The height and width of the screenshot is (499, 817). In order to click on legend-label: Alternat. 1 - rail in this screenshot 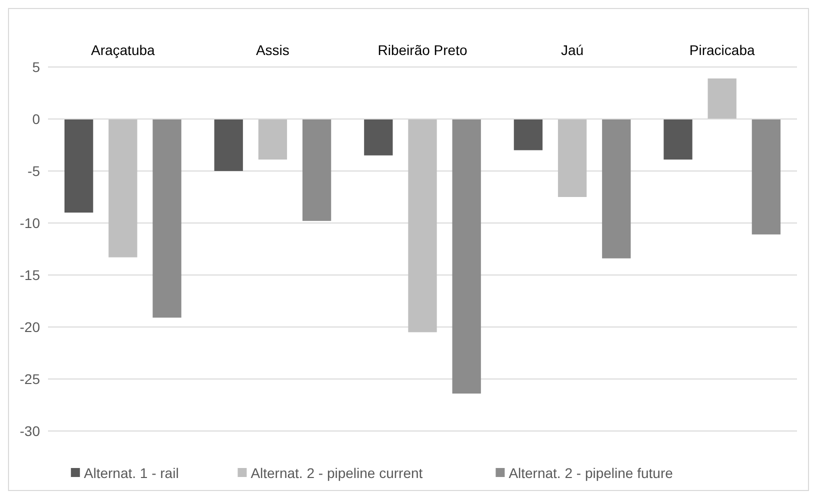, I will do `click(131, 472)`.